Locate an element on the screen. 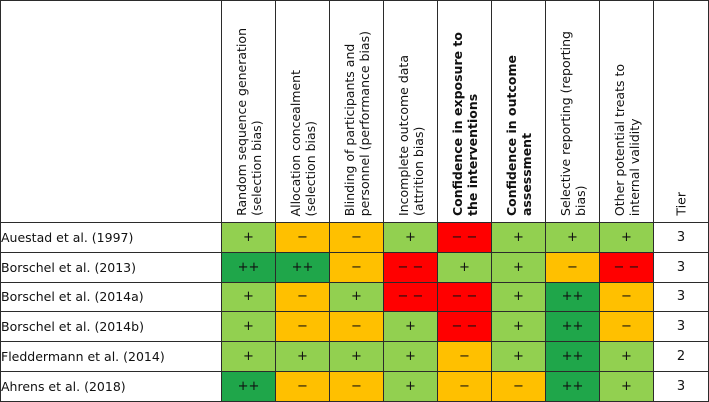 This screenshot has width=709, height=402. rating-cell-selective: − is located at coordinates (572, 267).